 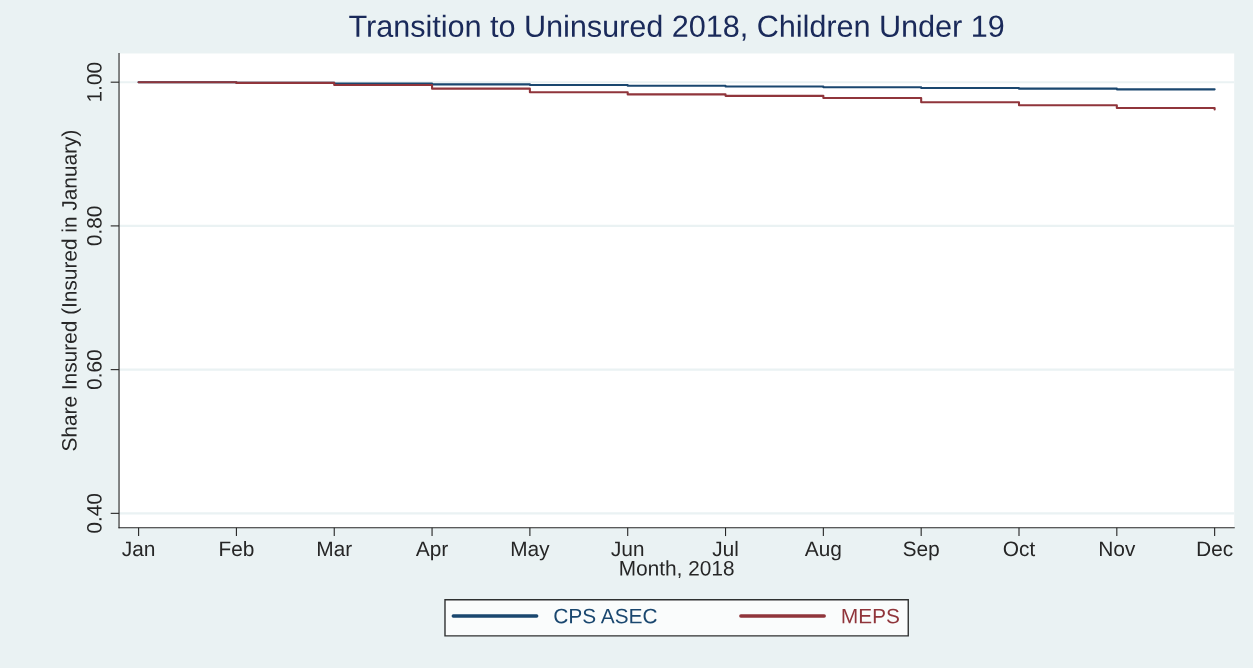 What do you see at coordinates (1118, 549) in the screenshot?
I see `x-tick-label: Nov` at bounding box center [1118, 549].